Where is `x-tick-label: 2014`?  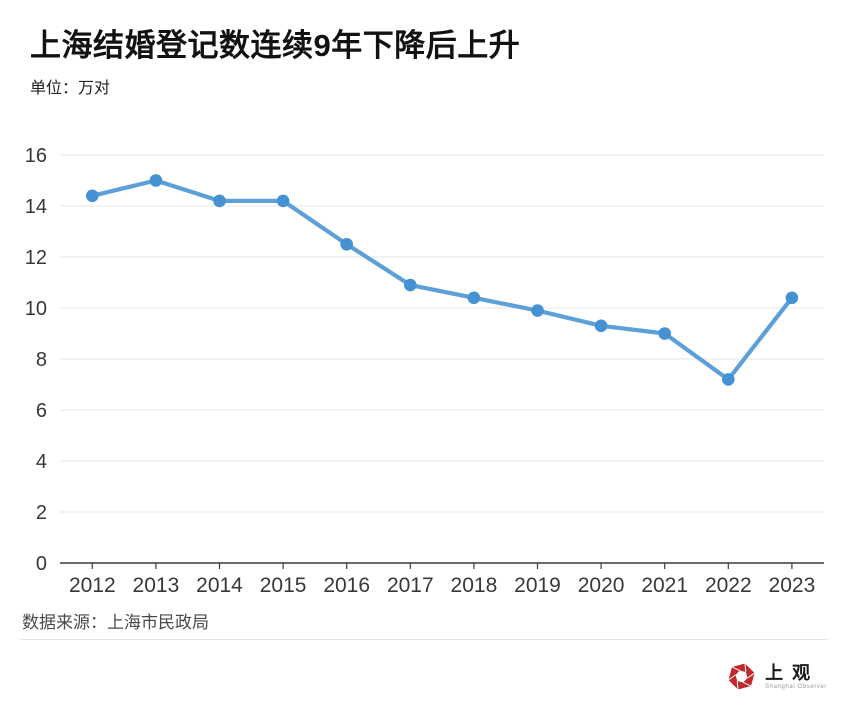 x-tick-label: 2014 is located at coordinates (219, 585).